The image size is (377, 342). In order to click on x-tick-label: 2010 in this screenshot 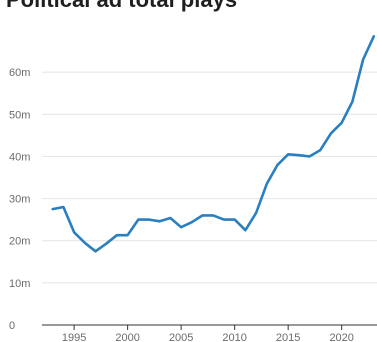, I will do `click(234, 337)`.